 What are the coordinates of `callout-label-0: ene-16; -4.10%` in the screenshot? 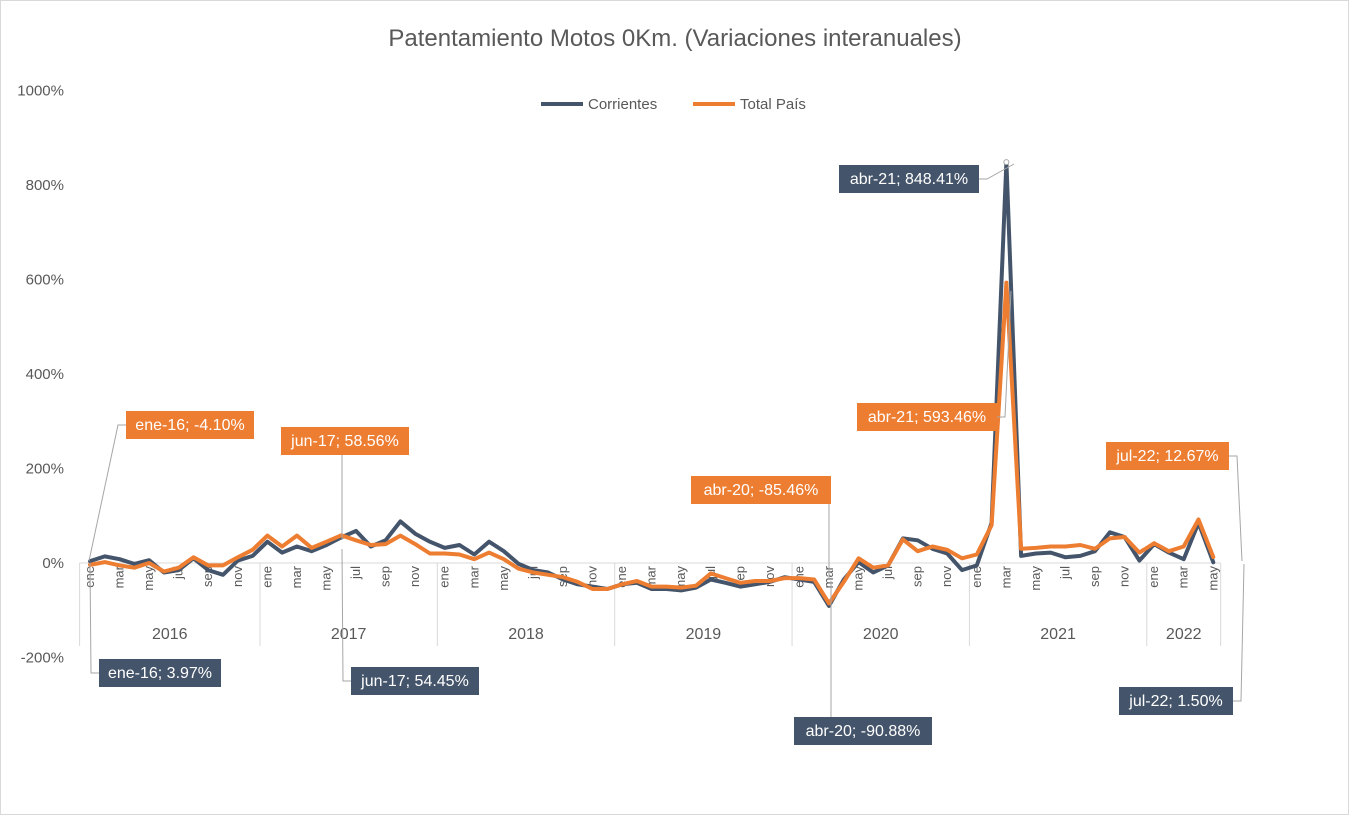 It's located at (189, 425).